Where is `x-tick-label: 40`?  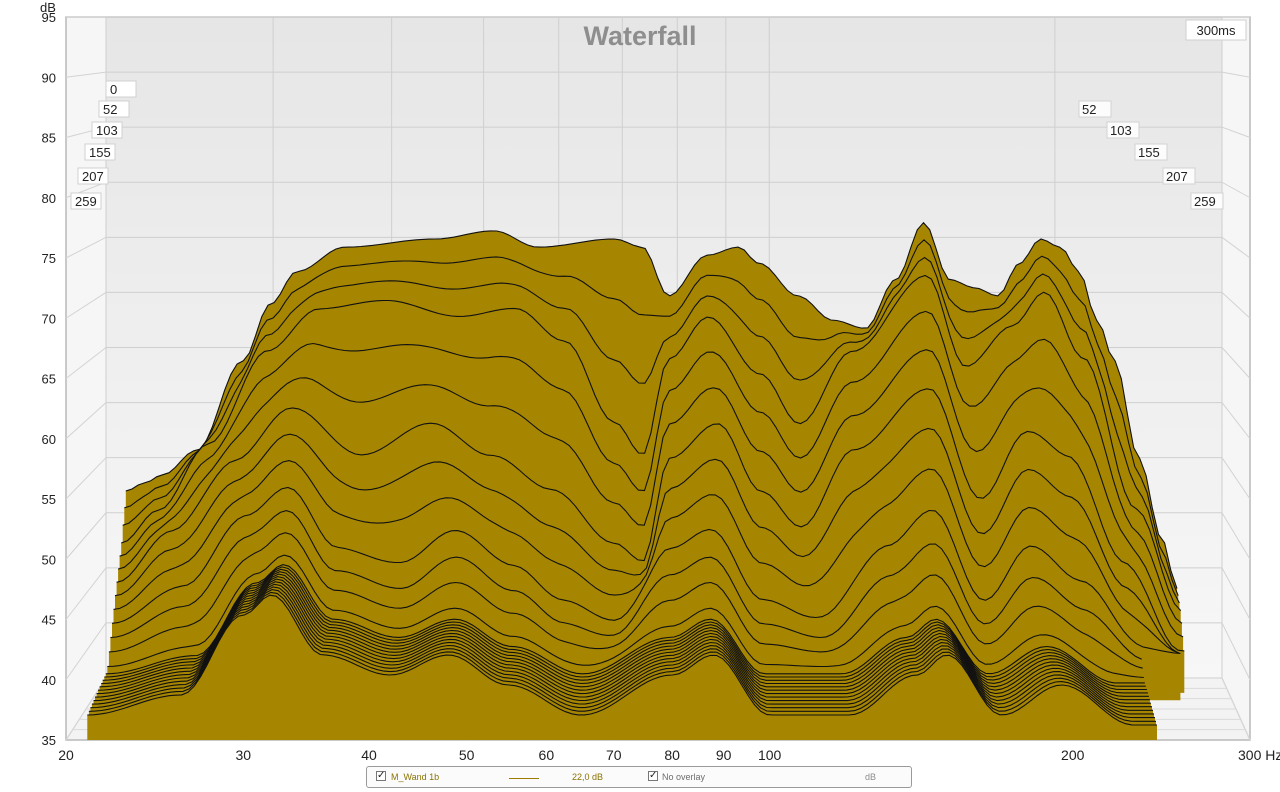
x-tick-label: 40 is located at coordinates (369, 755).